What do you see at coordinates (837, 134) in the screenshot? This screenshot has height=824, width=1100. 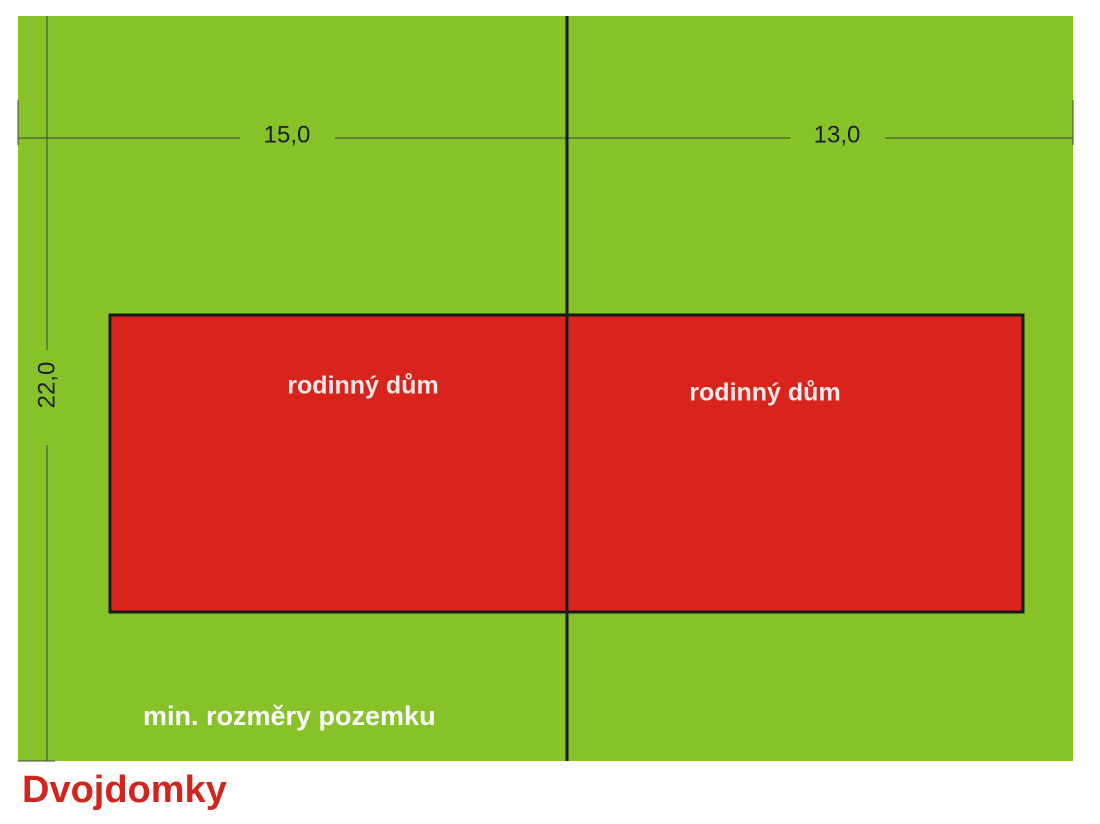 I see `dimension-label: 13,0` at bounding box center [837, 134].